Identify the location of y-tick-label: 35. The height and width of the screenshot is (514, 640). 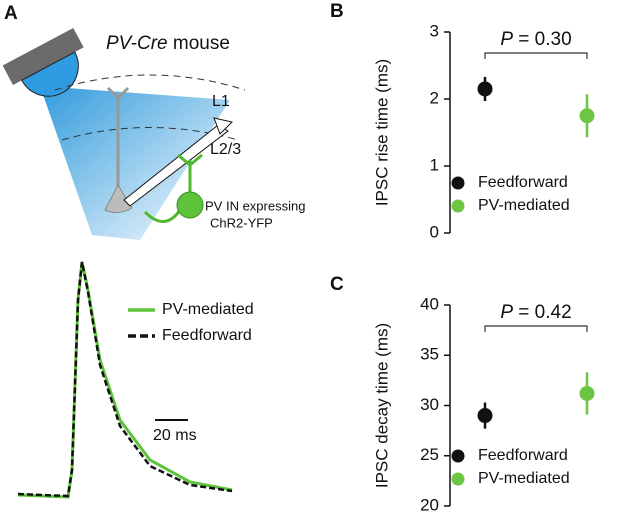
(429, 354).